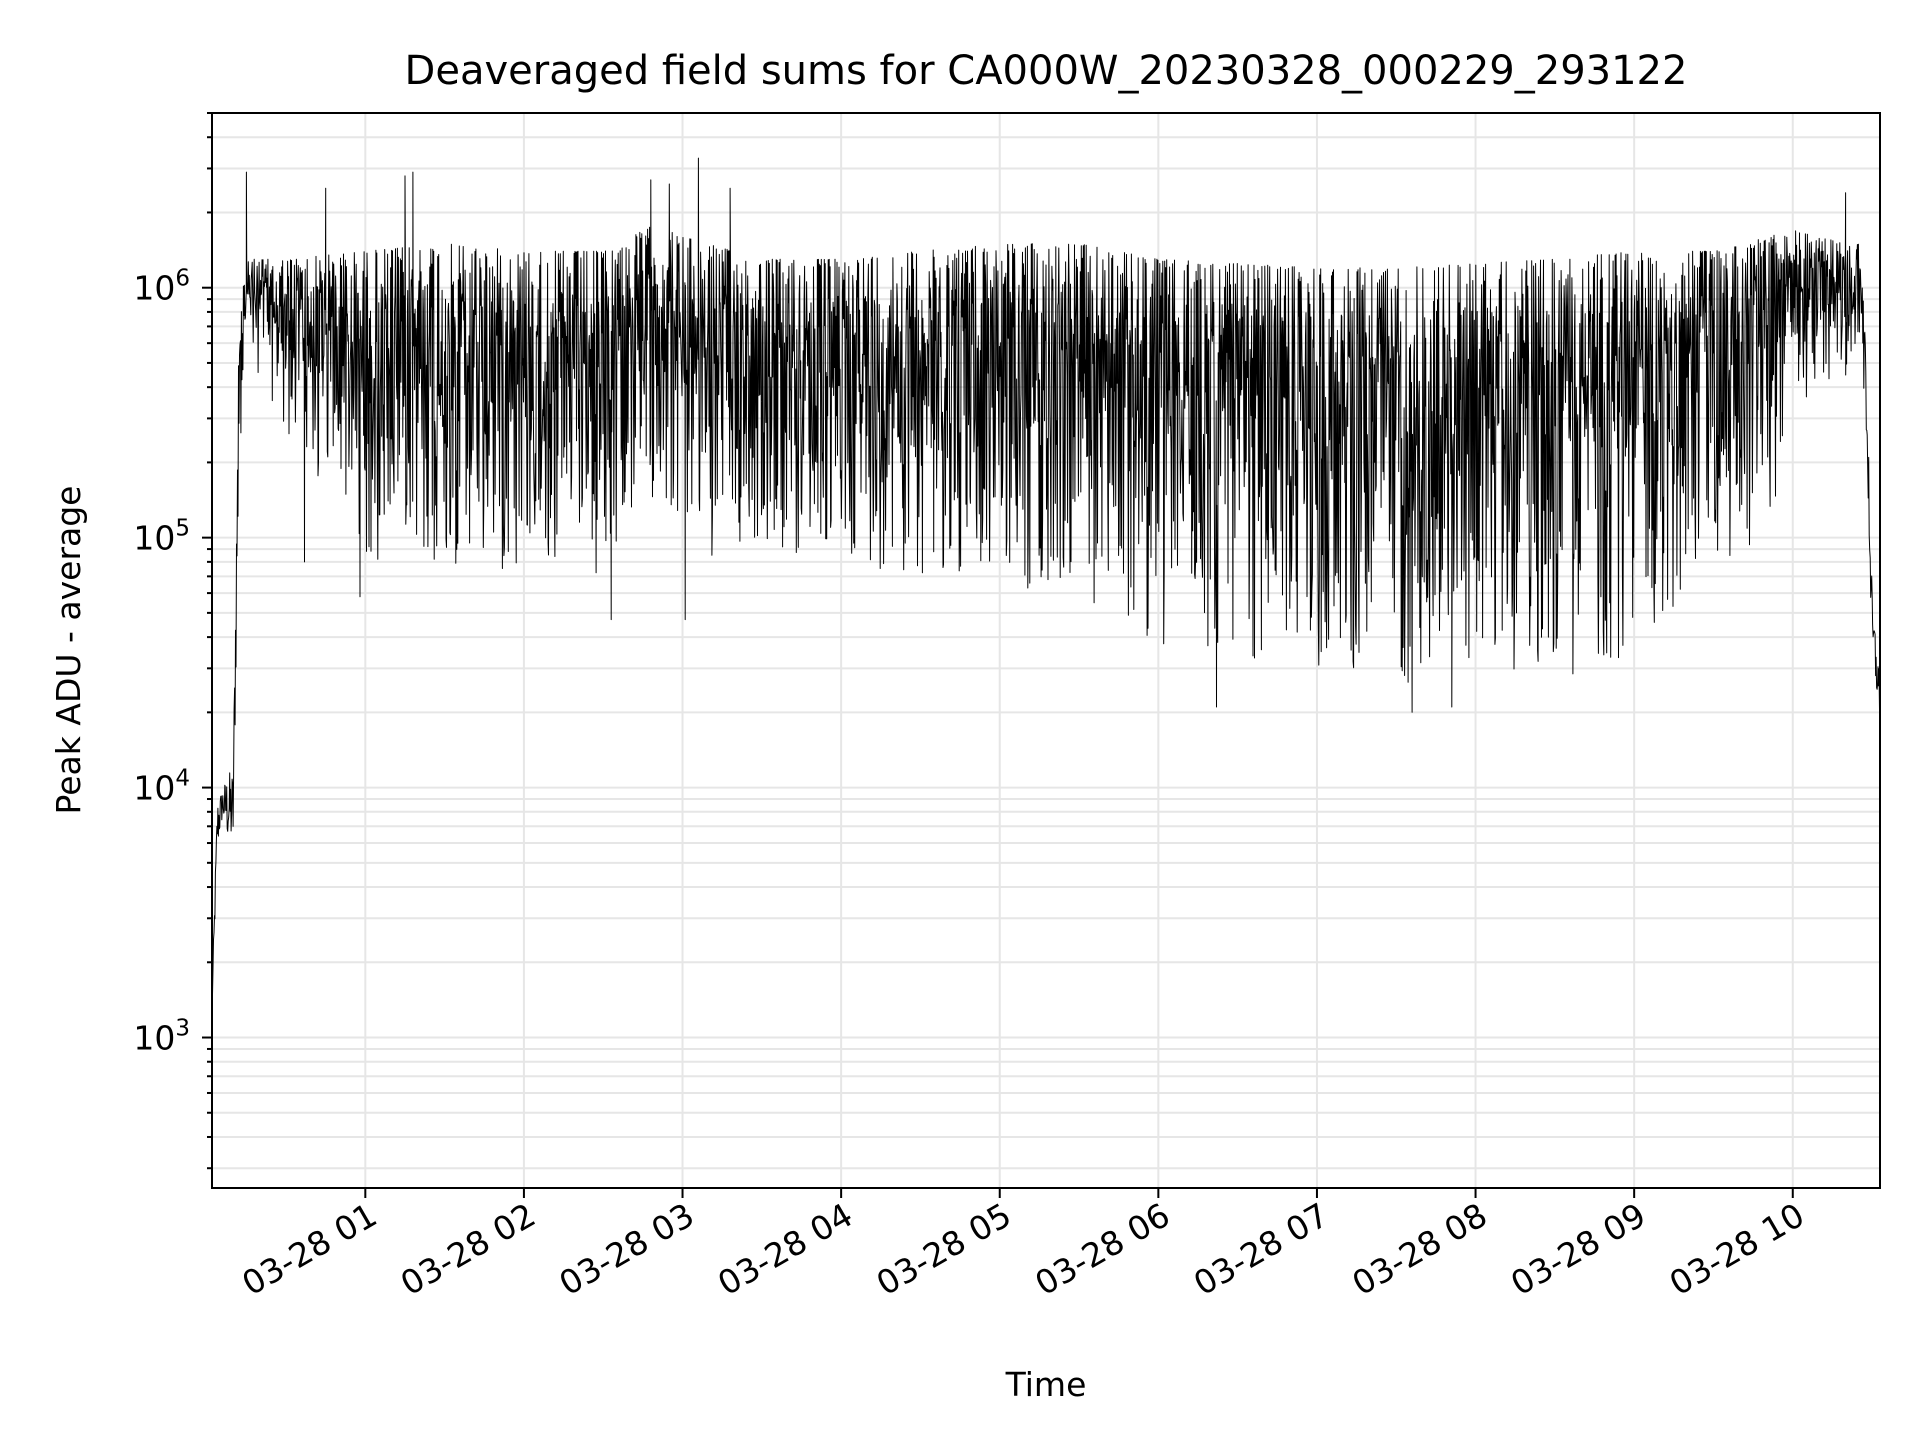 The image size is (1920, 1440). What do you see at coordinates (68, 650) in the screenshot?
I see `y-axis-label: Peak ADU - average` at bounding box center [68, 650].